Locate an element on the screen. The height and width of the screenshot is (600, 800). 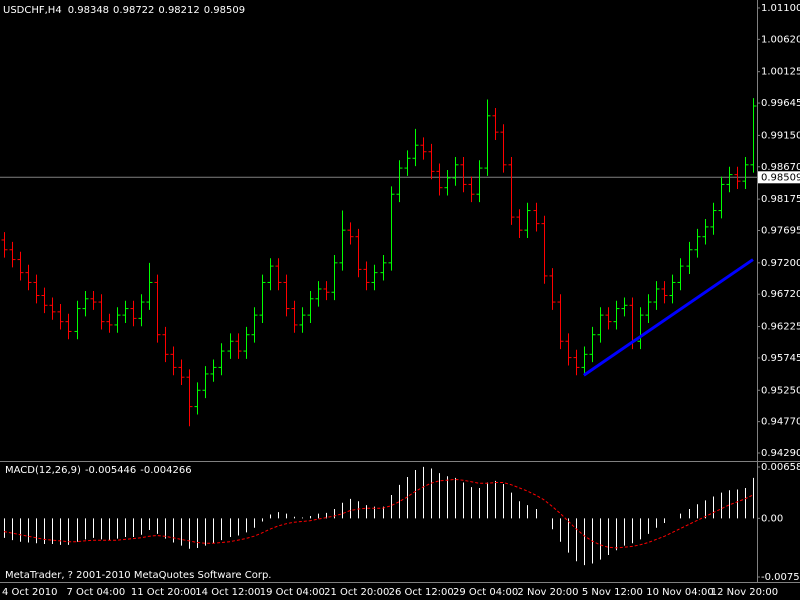
macd-main: -0.005446 is located at coordinates (110, 470).